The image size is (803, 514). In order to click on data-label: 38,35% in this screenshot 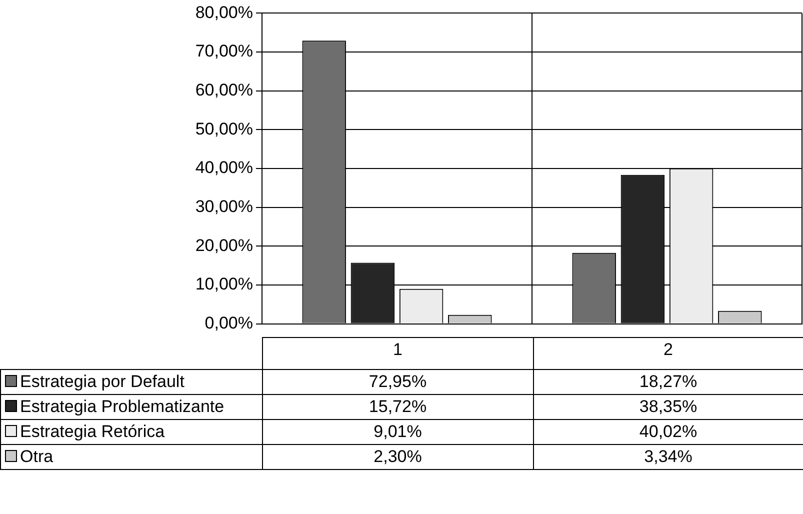, I will do `click(668, 407)`.